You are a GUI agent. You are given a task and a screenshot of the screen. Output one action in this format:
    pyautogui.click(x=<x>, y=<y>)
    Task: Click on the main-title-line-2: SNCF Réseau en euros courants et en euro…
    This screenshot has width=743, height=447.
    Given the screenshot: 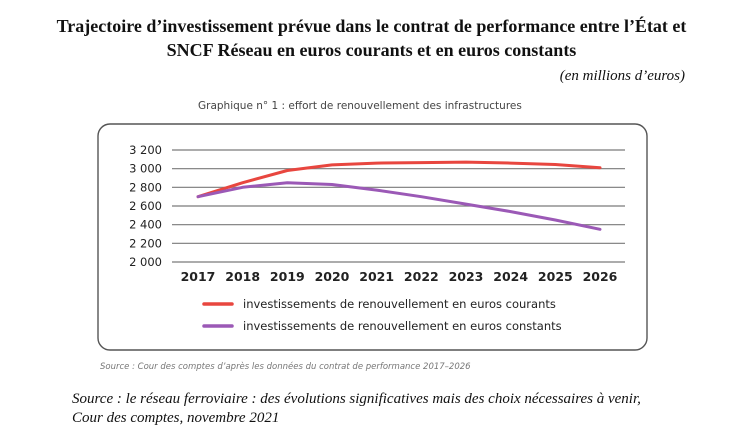 What is the action you would take?
    pyautogui.click(x=371, y=50)
    